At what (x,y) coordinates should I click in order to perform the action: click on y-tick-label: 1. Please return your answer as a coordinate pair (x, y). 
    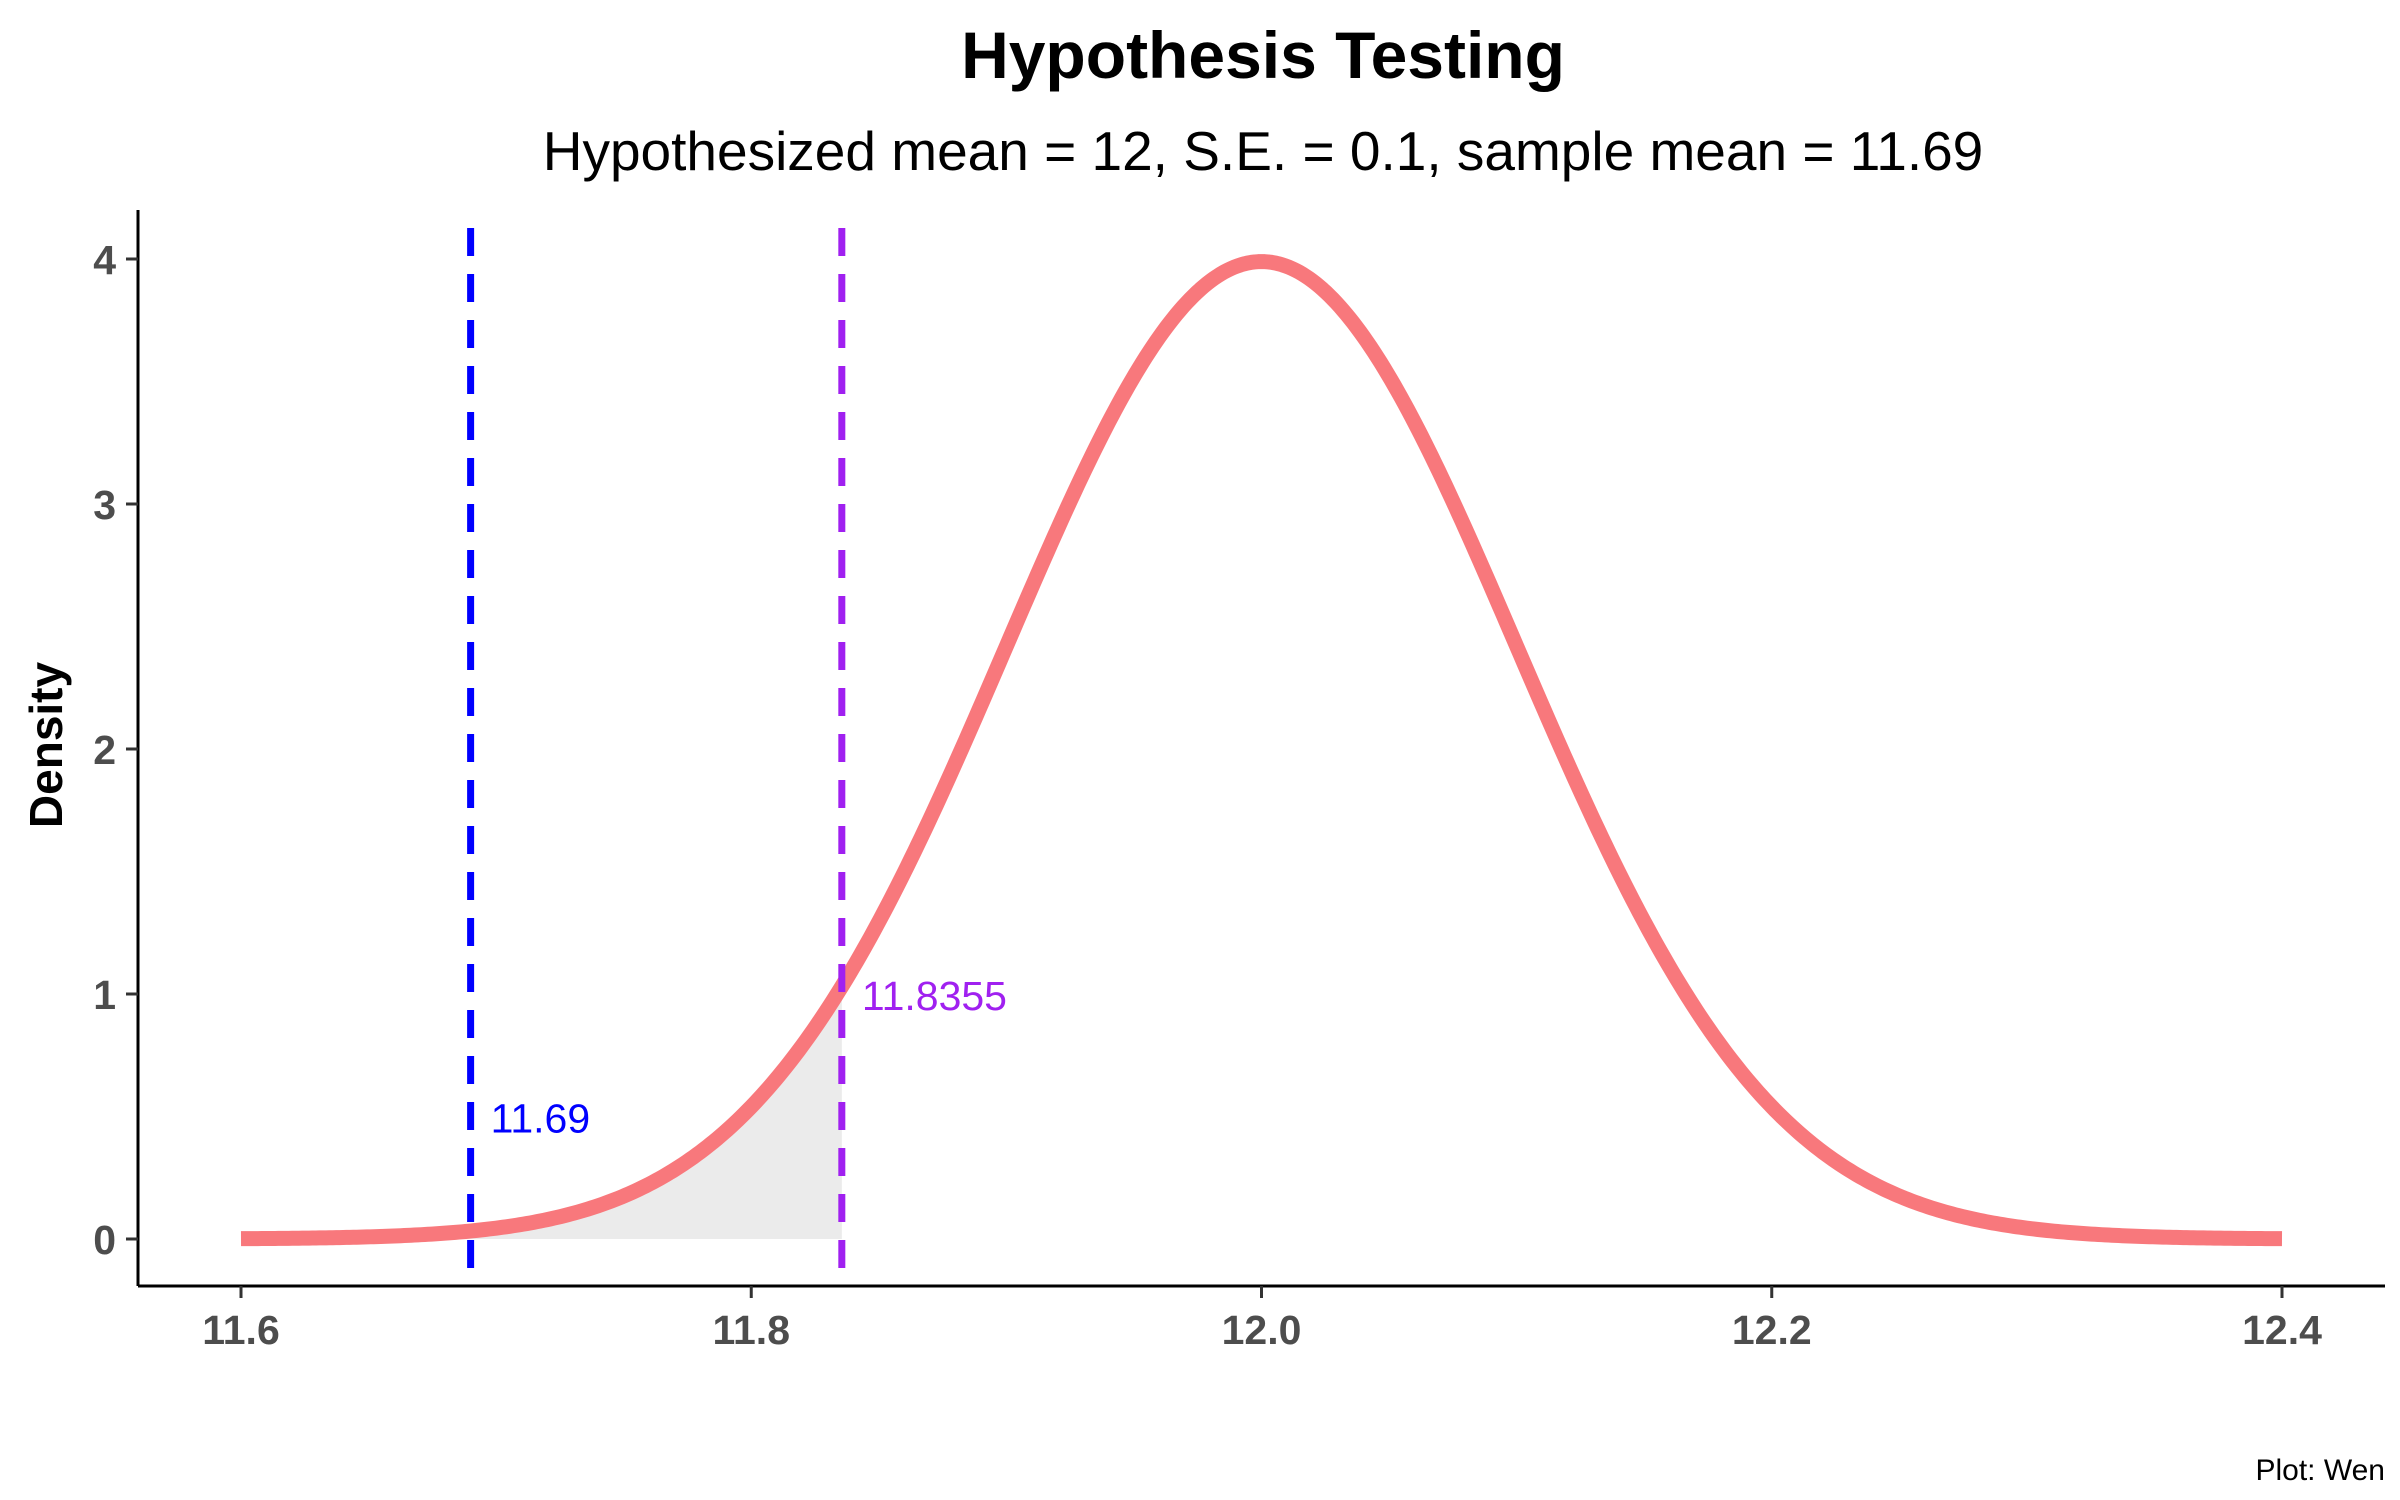
    Looking at the image, I should click on (104, 995).